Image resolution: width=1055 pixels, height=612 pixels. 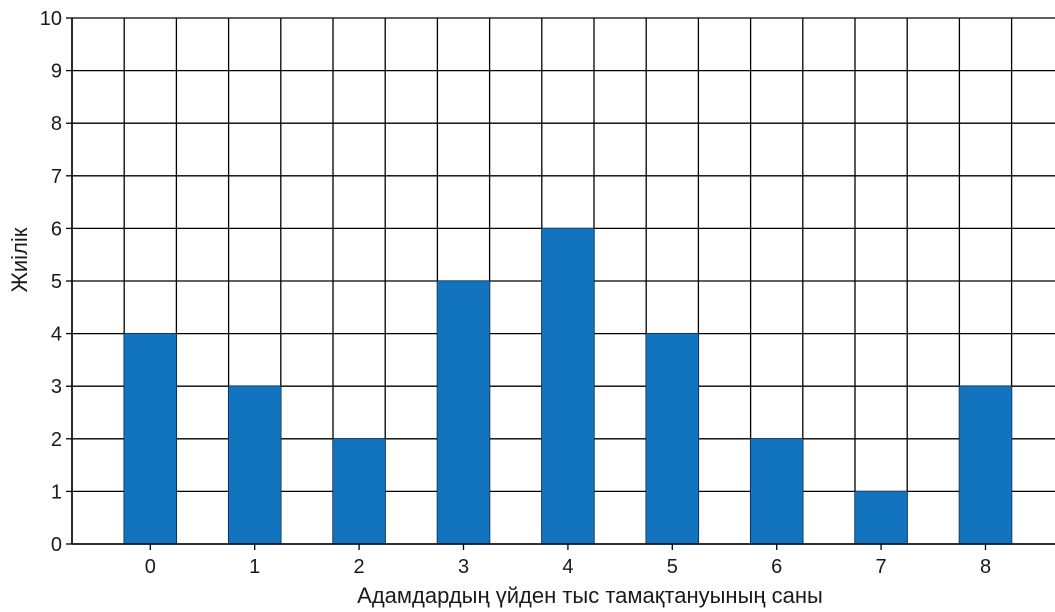 What do you see at coordinates (56, 72) in the screenshot?
I see `y-tick-label: 9` at bounding box center [56, 72].